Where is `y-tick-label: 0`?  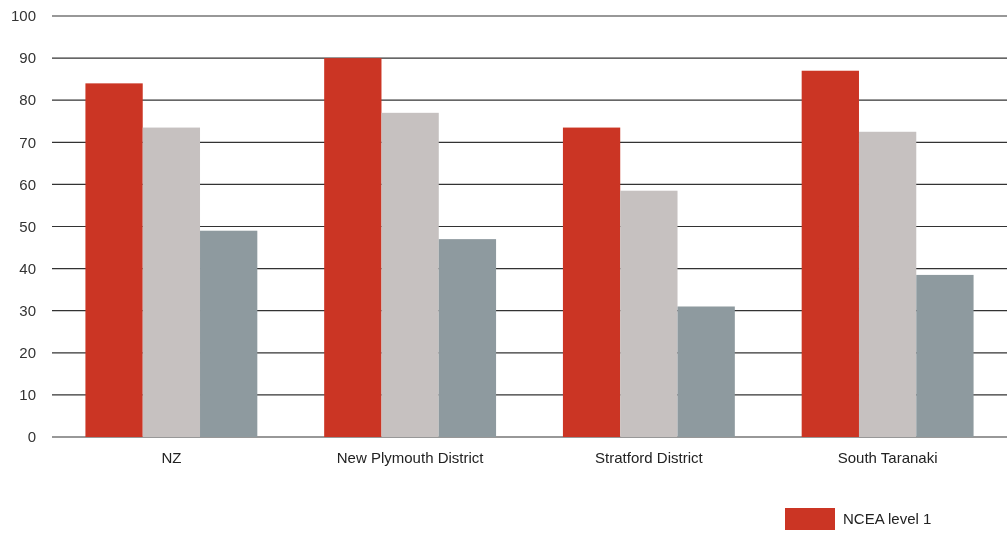
y-tick-label: 0 is located at coordinates (31, 437).